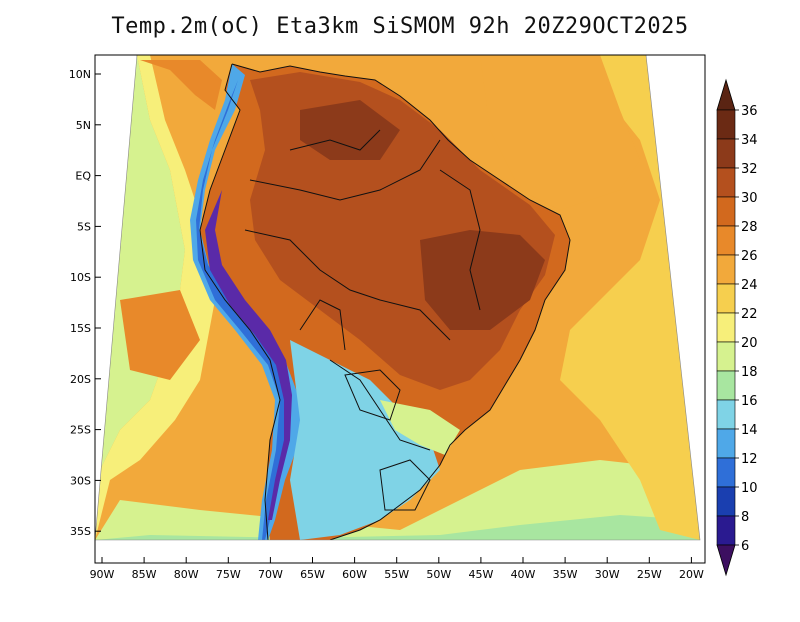 This screenshot has height=622, width=800. What do you see at coordinates (248, 355) in the screenshot?
I see `andes-coldest-strip` at bounding box center [248, 355].